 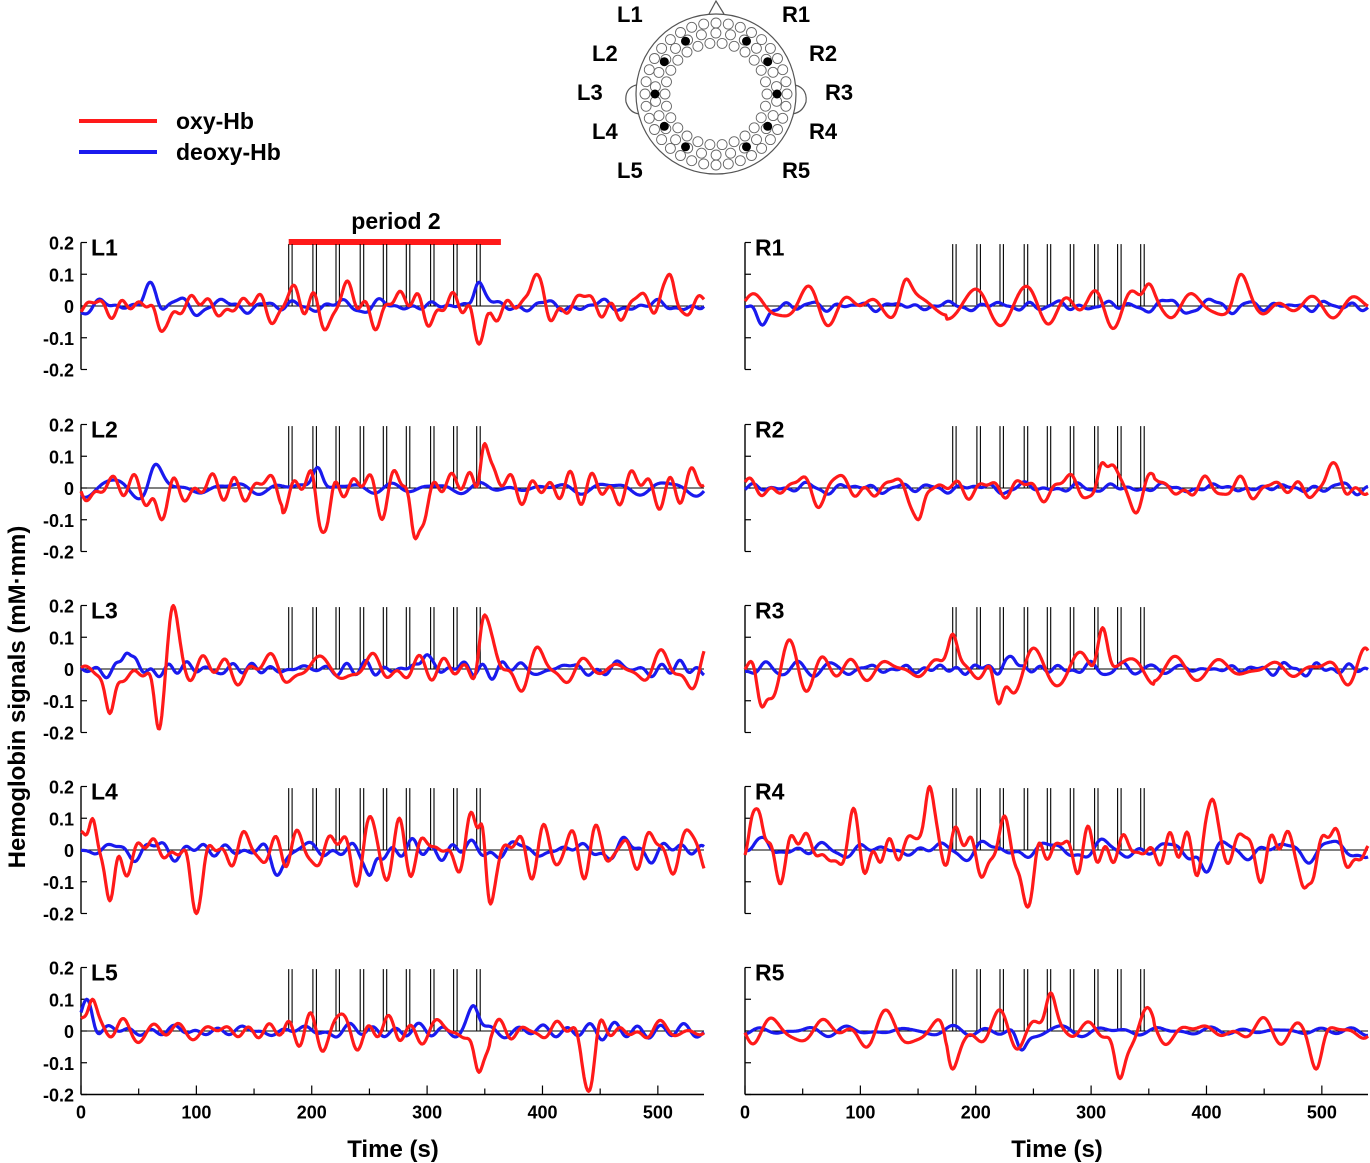 I want to click on panel-R3: R3, so click(x=1056, y=666).